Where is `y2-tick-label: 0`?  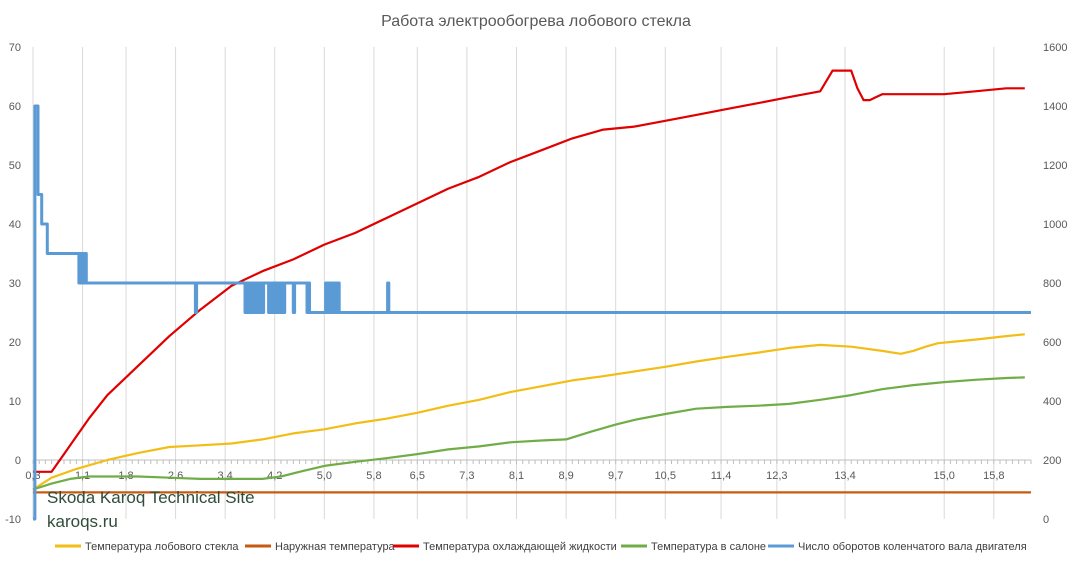
y2-tick-label: 0 is located at coordinates (1046, 520).